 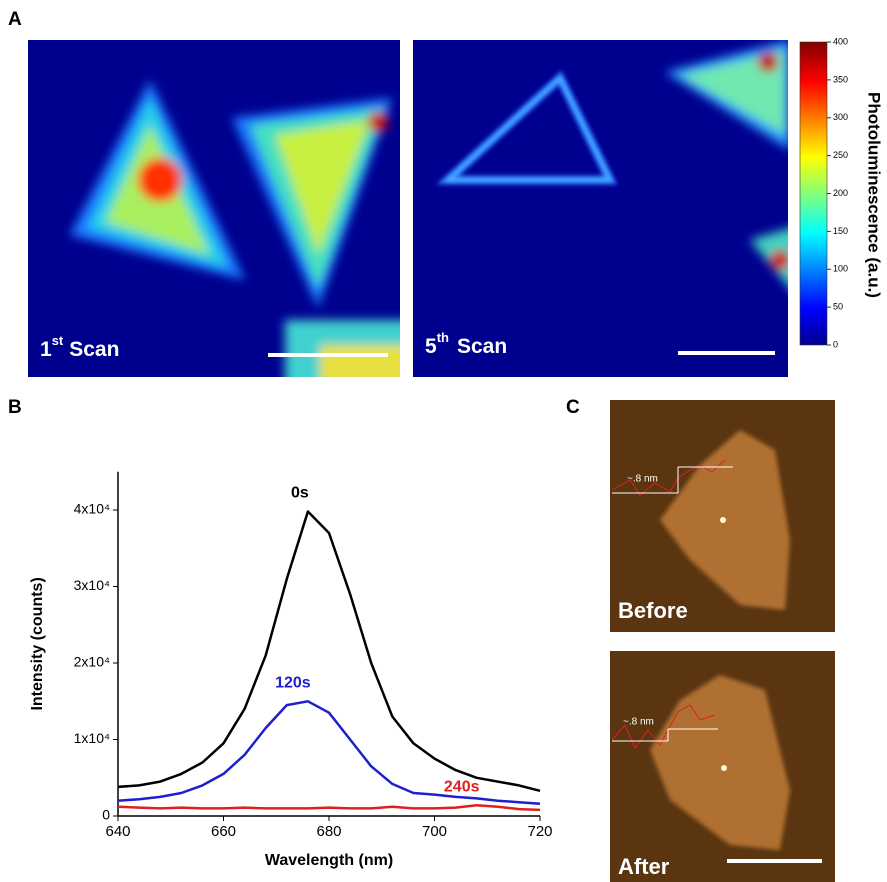 What do you see at coordinates (835, 344) in the screenshot?
I see `colorbar-tick-label: 0` at bounding box center [835, 344].